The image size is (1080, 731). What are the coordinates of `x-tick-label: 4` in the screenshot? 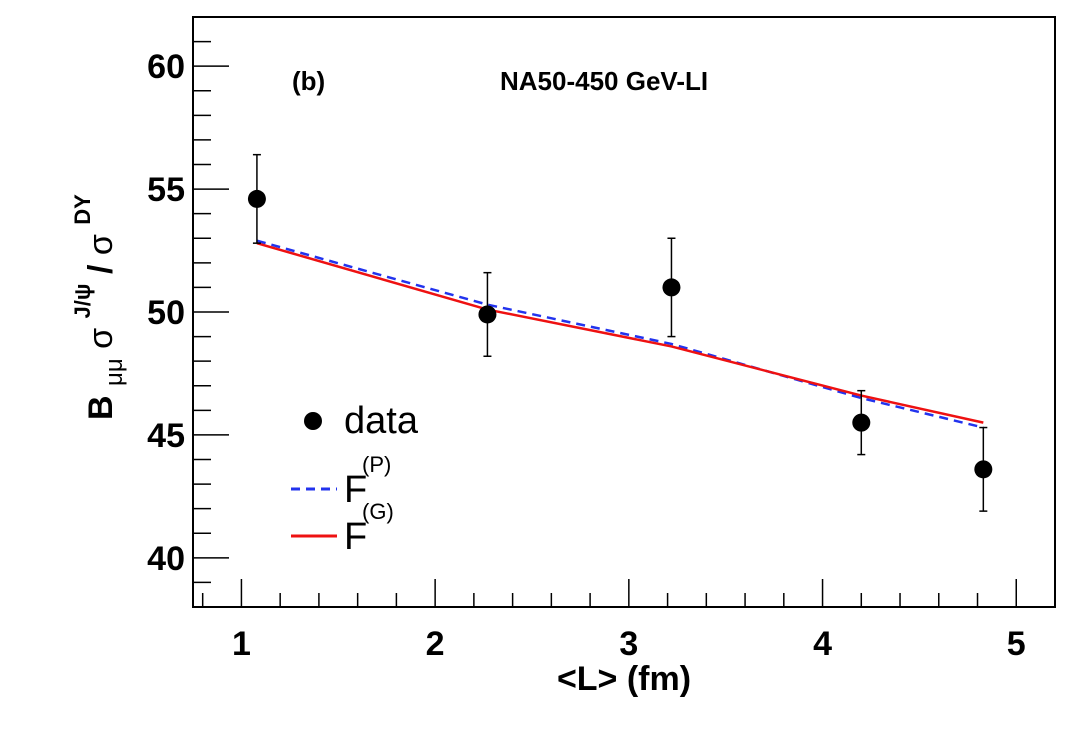 It's located at (822, 644).